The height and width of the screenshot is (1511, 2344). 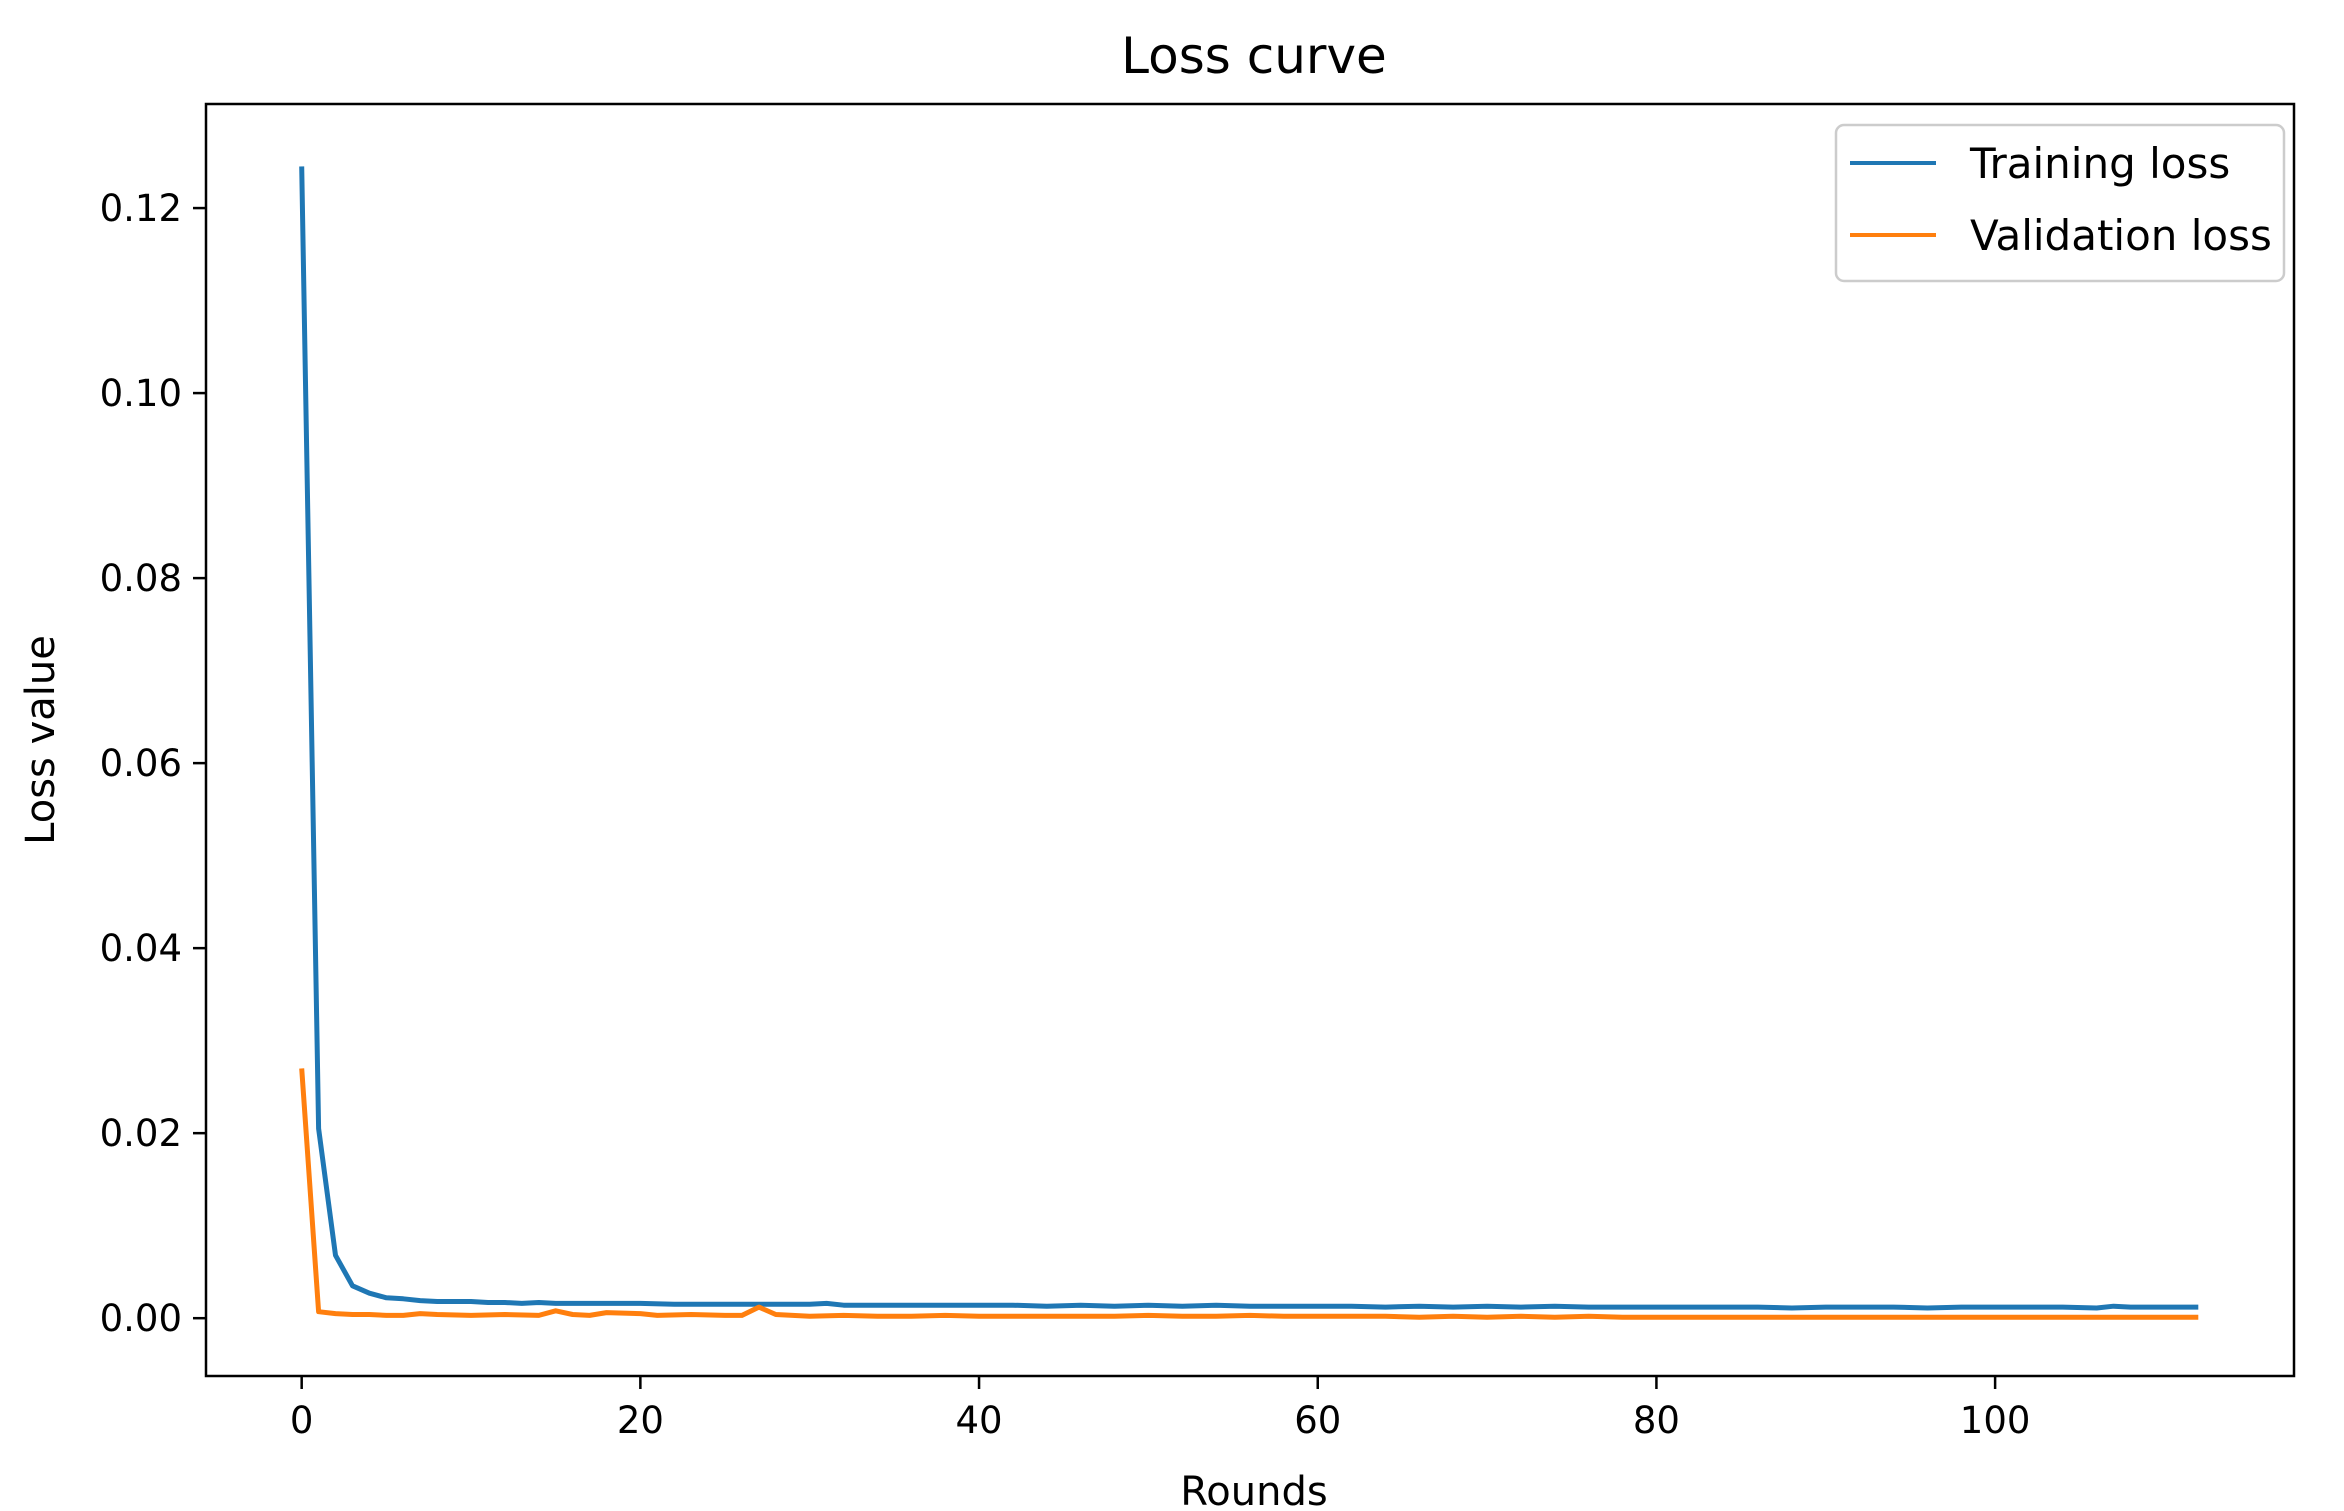 I want to click on legend-frame, so click(x=2060, y=203).